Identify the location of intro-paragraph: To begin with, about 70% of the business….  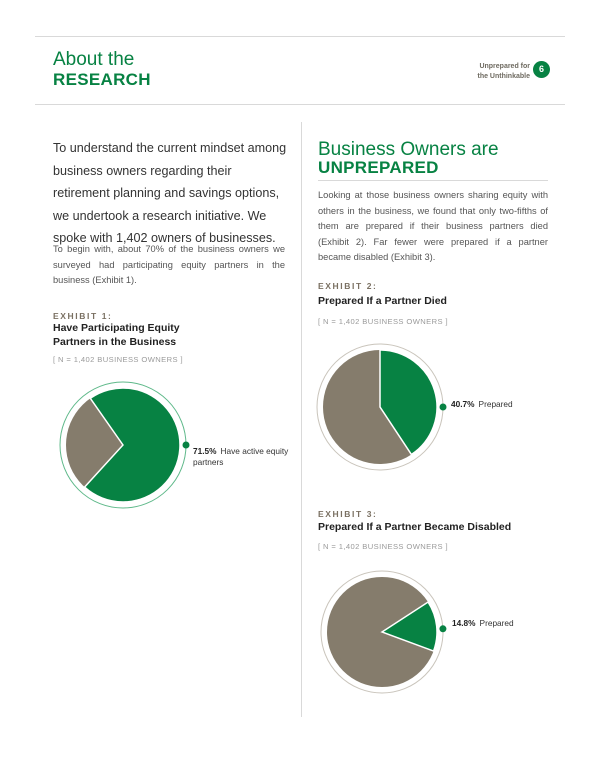
(169, 264).